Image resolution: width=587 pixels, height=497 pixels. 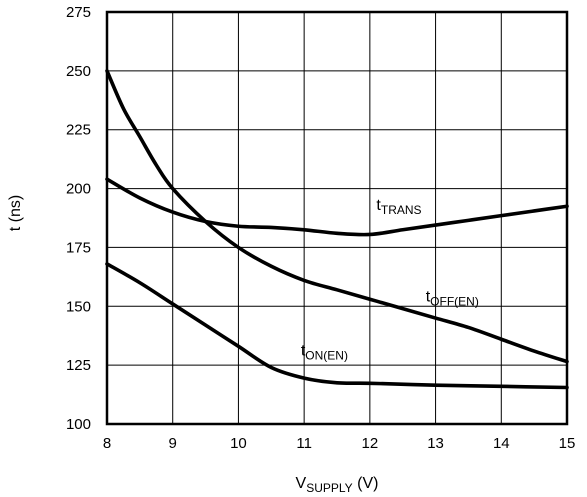 I want to click on x-tick-label: 9, so click(x=173, y=443).